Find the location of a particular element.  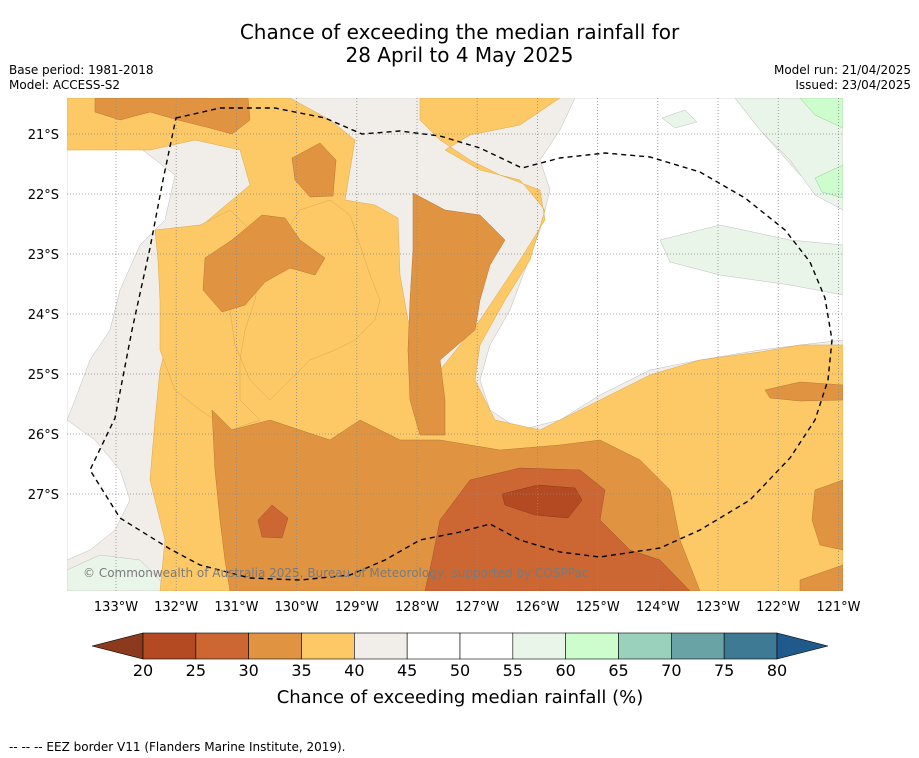

longitude-label: 128°W is located at coordinates (417, 607).